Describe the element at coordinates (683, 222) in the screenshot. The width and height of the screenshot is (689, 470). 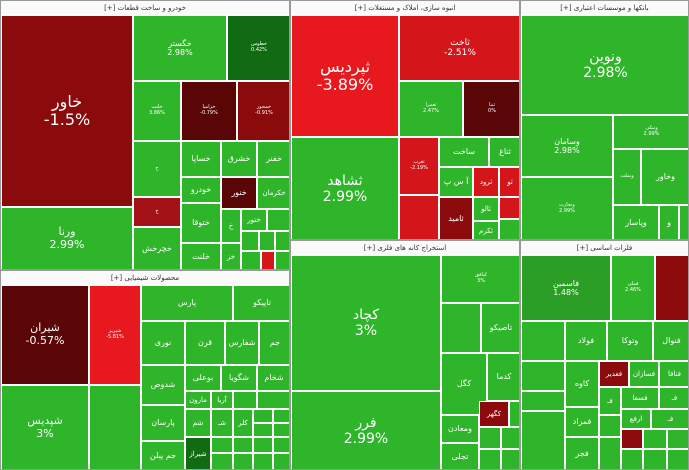
I see `tile-vo2` at that location.